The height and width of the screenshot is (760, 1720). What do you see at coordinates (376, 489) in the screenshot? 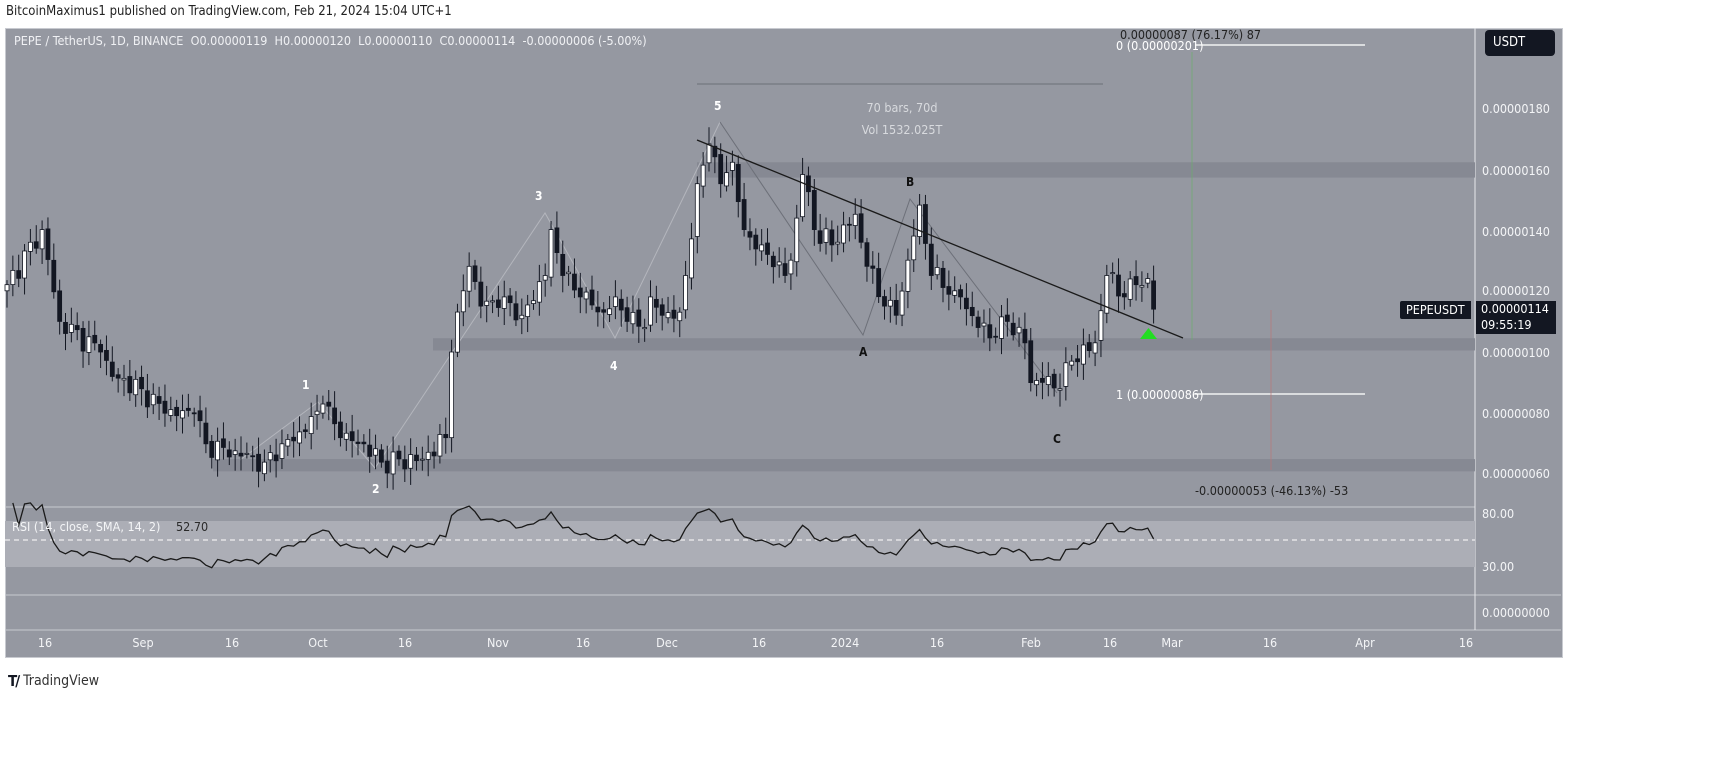
I see `wave-label-2: 2` at bounding box center [376, 489].